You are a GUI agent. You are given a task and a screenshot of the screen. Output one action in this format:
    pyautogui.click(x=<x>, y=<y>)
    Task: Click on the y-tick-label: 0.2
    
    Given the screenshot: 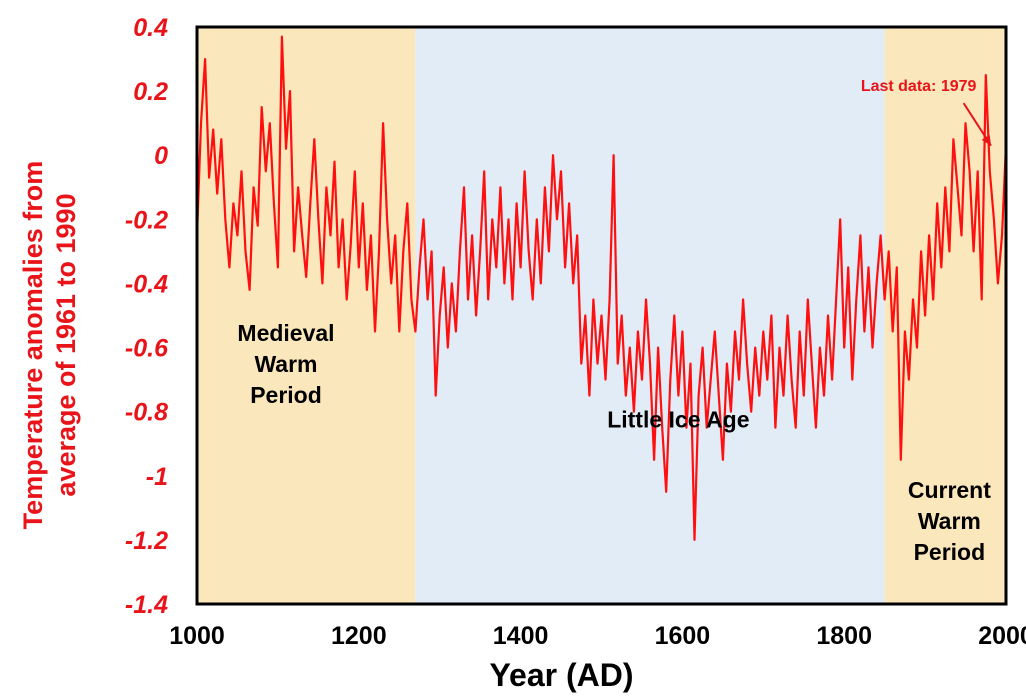 What is the action you would take?
    pyautogui.click(x=150, y=92)
    